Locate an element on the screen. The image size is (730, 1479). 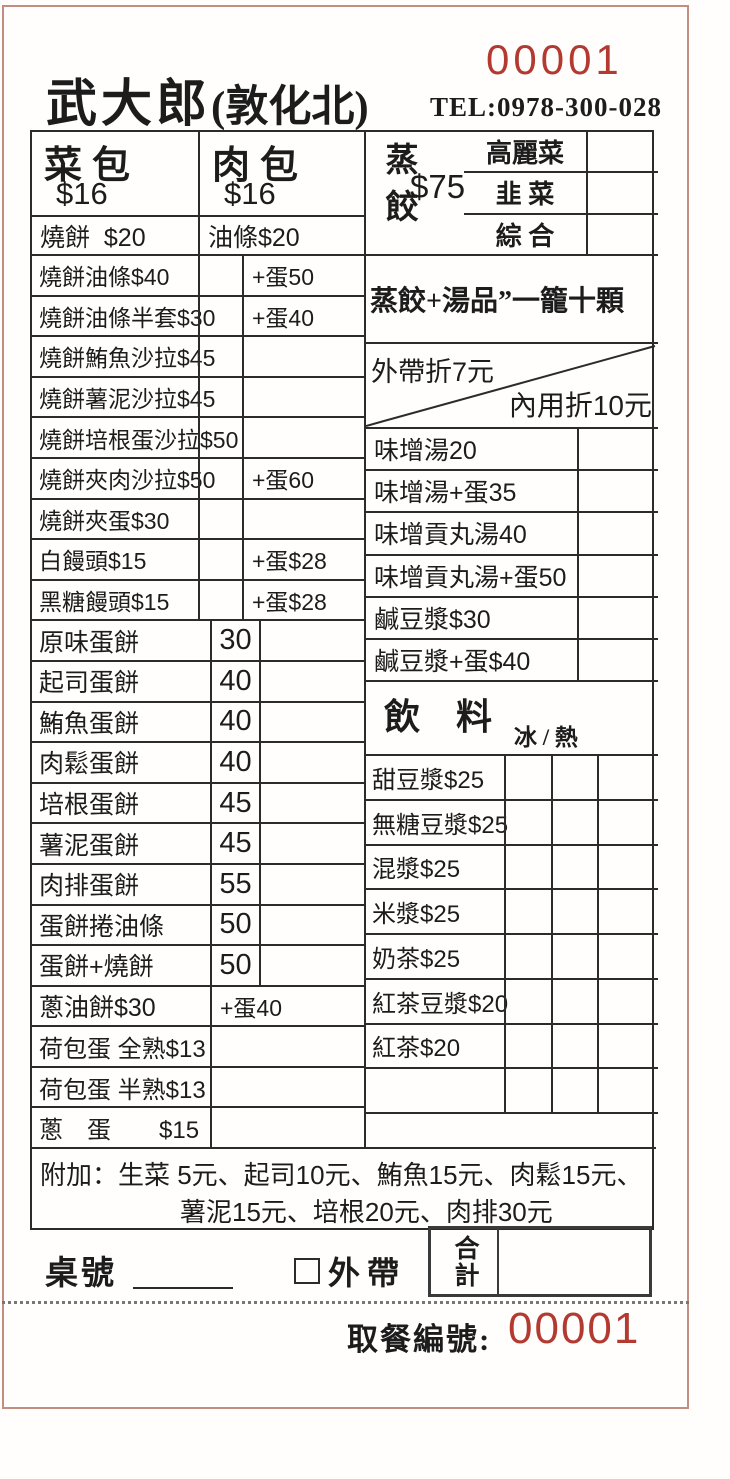
item-name: 燒餅薯泥沙拉$45 is located at coordinates (127, 399).